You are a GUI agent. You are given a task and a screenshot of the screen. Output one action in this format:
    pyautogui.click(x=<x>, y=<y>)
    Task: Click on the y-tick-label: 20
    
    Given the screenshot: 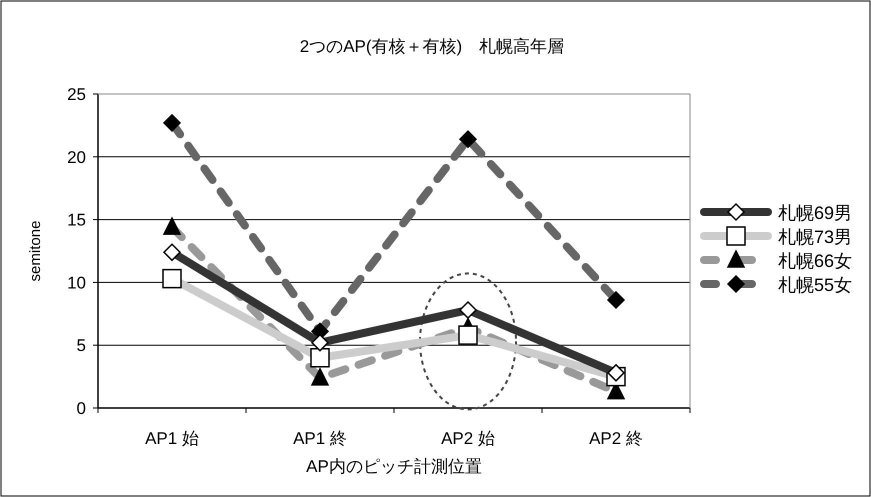 What is the action you would take?
    pyautogui.click(x=76, y=157)
    